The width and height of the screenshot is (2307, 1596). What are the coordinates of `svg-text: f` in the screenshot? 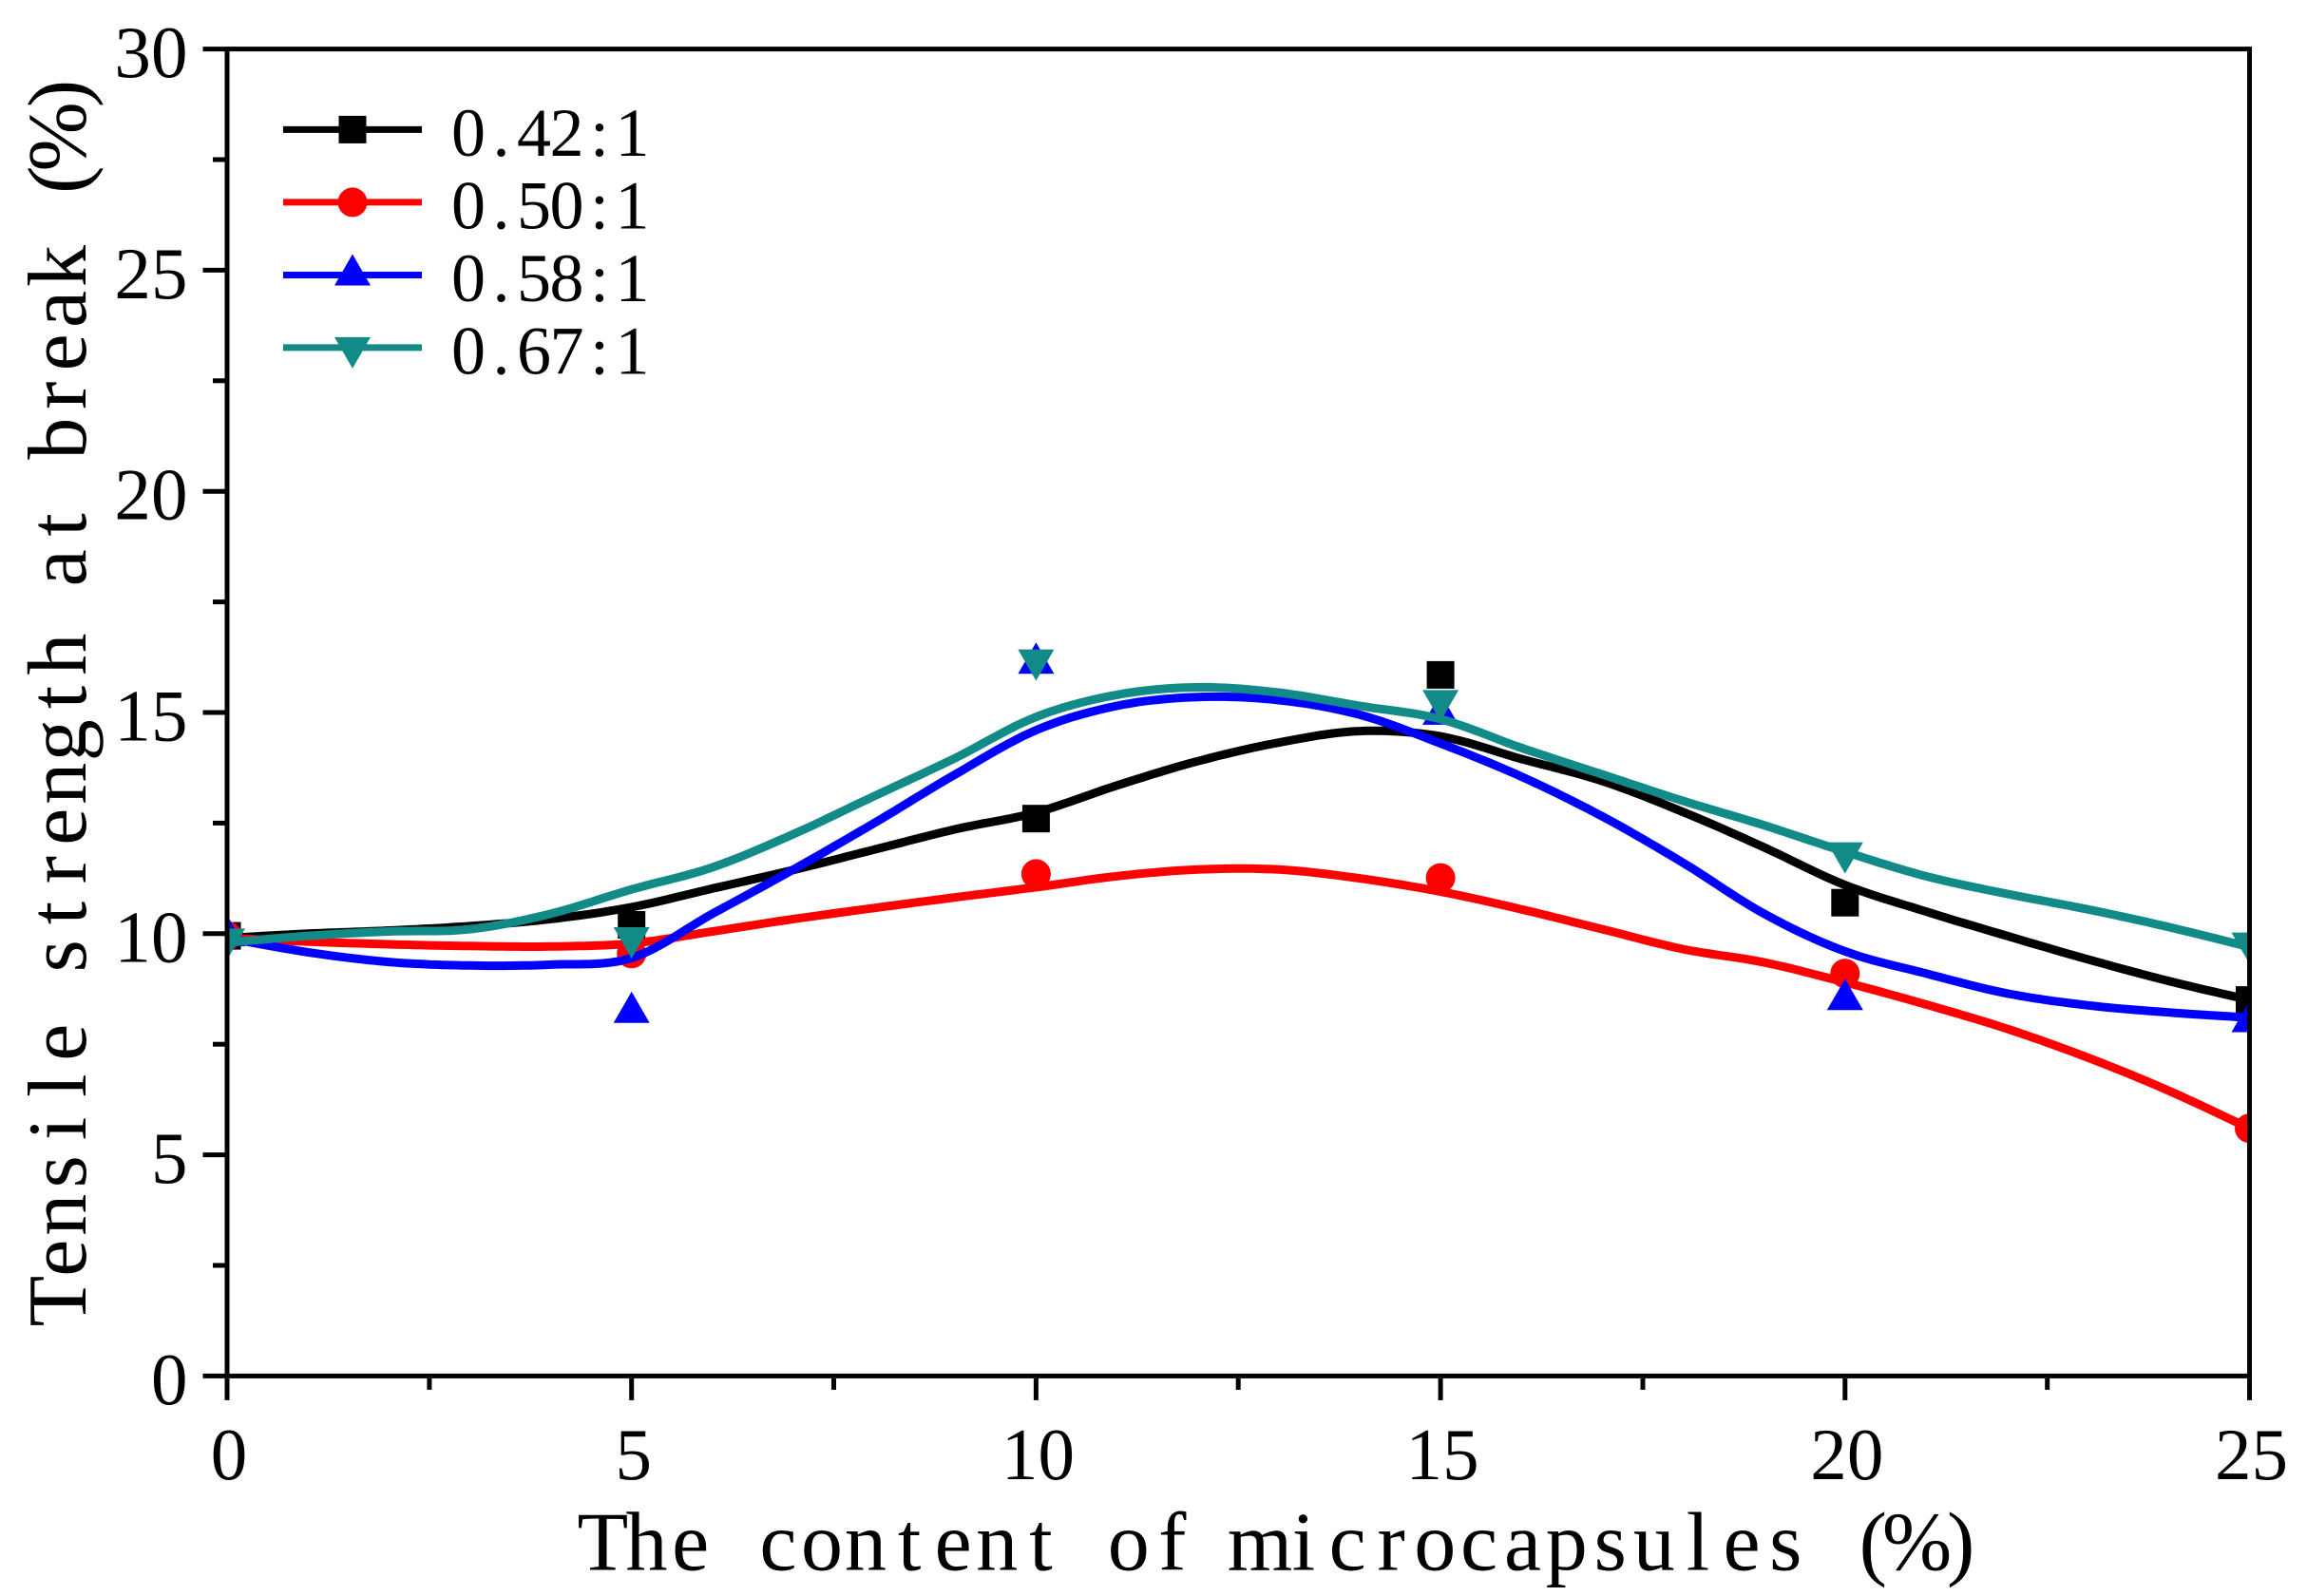 It's located at (1173, 1543).